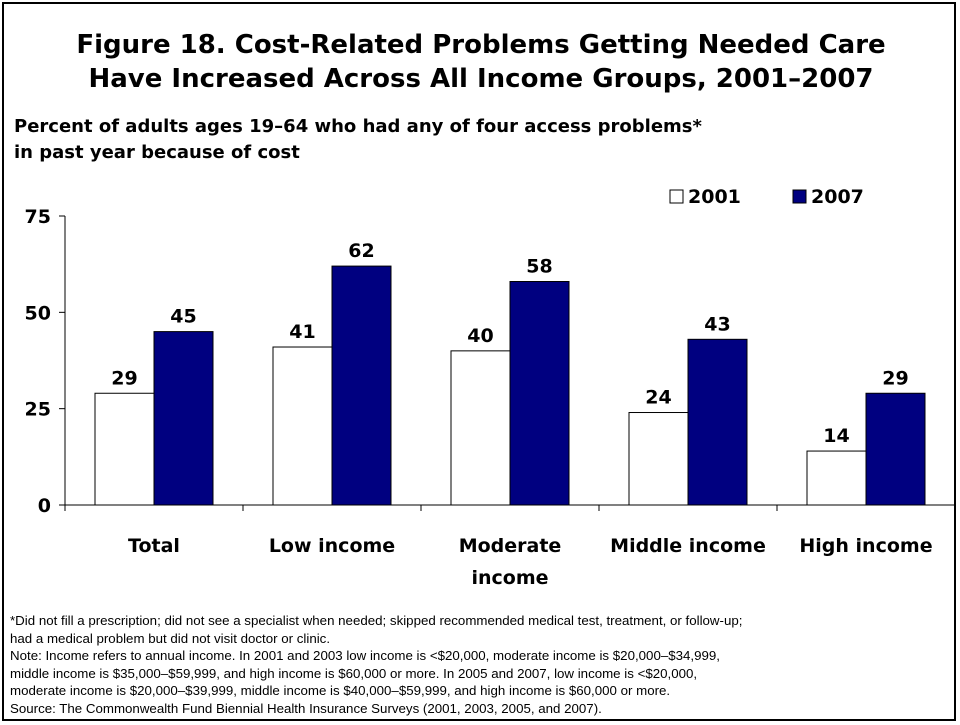  I want to click on data-label-2001-4: 14, so click(836, 436).